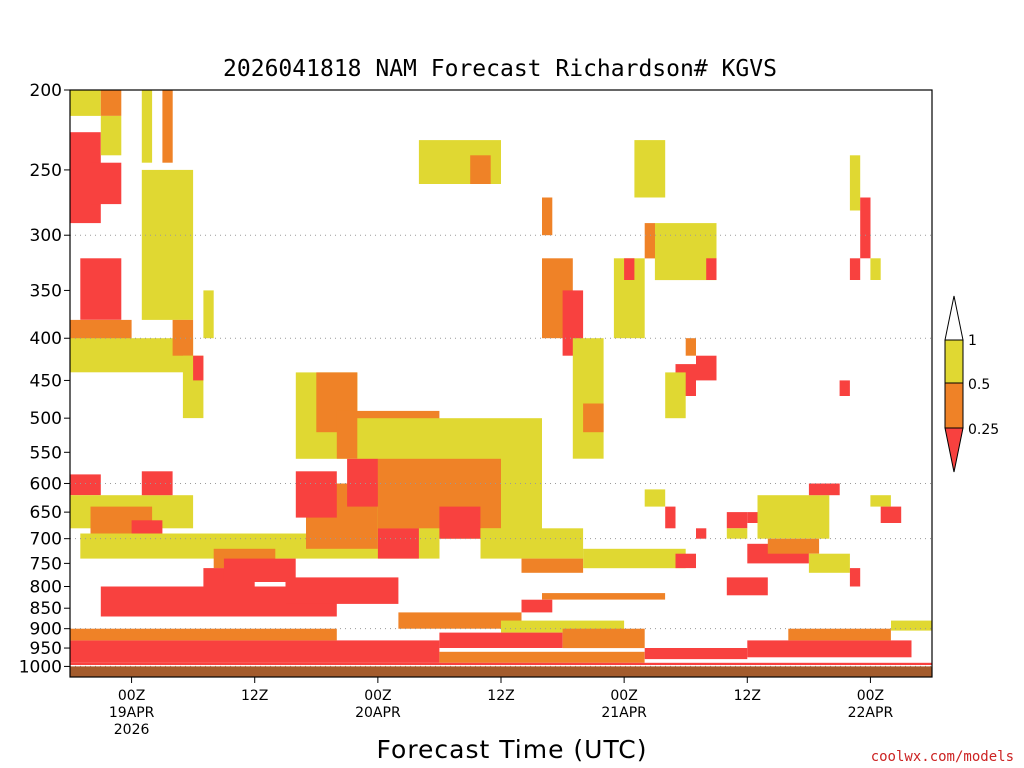 The width and height of the screenshot is (1024, 768). Describe the element at coordinates (46, 291) in the screenshot. I see `y-tick-label: 350` at that location.